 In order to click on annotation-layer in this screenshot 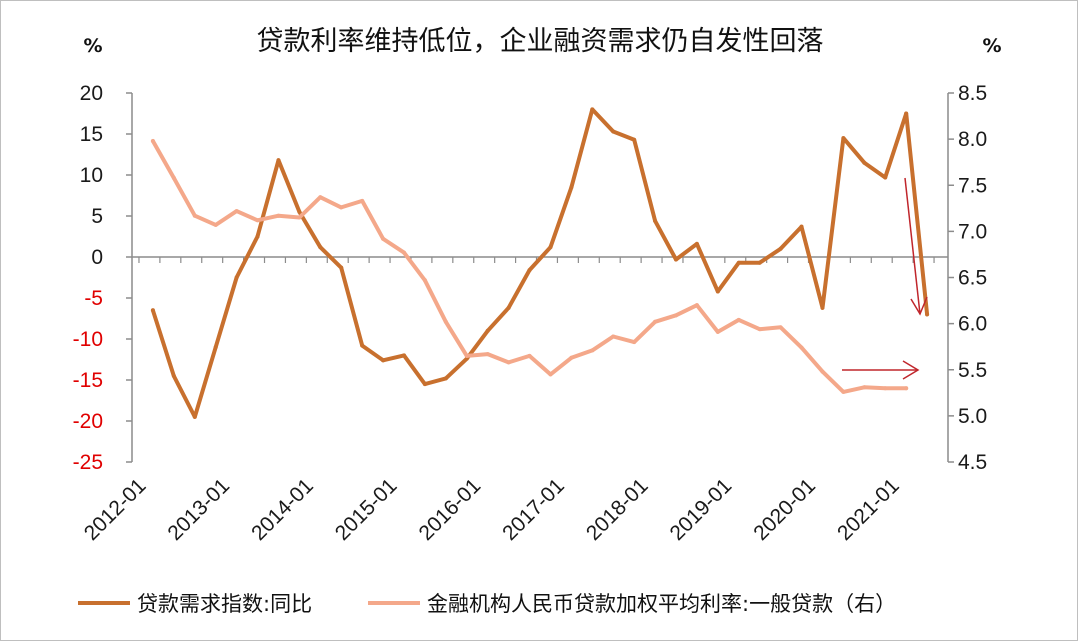, I will do `click(885, 278)`.